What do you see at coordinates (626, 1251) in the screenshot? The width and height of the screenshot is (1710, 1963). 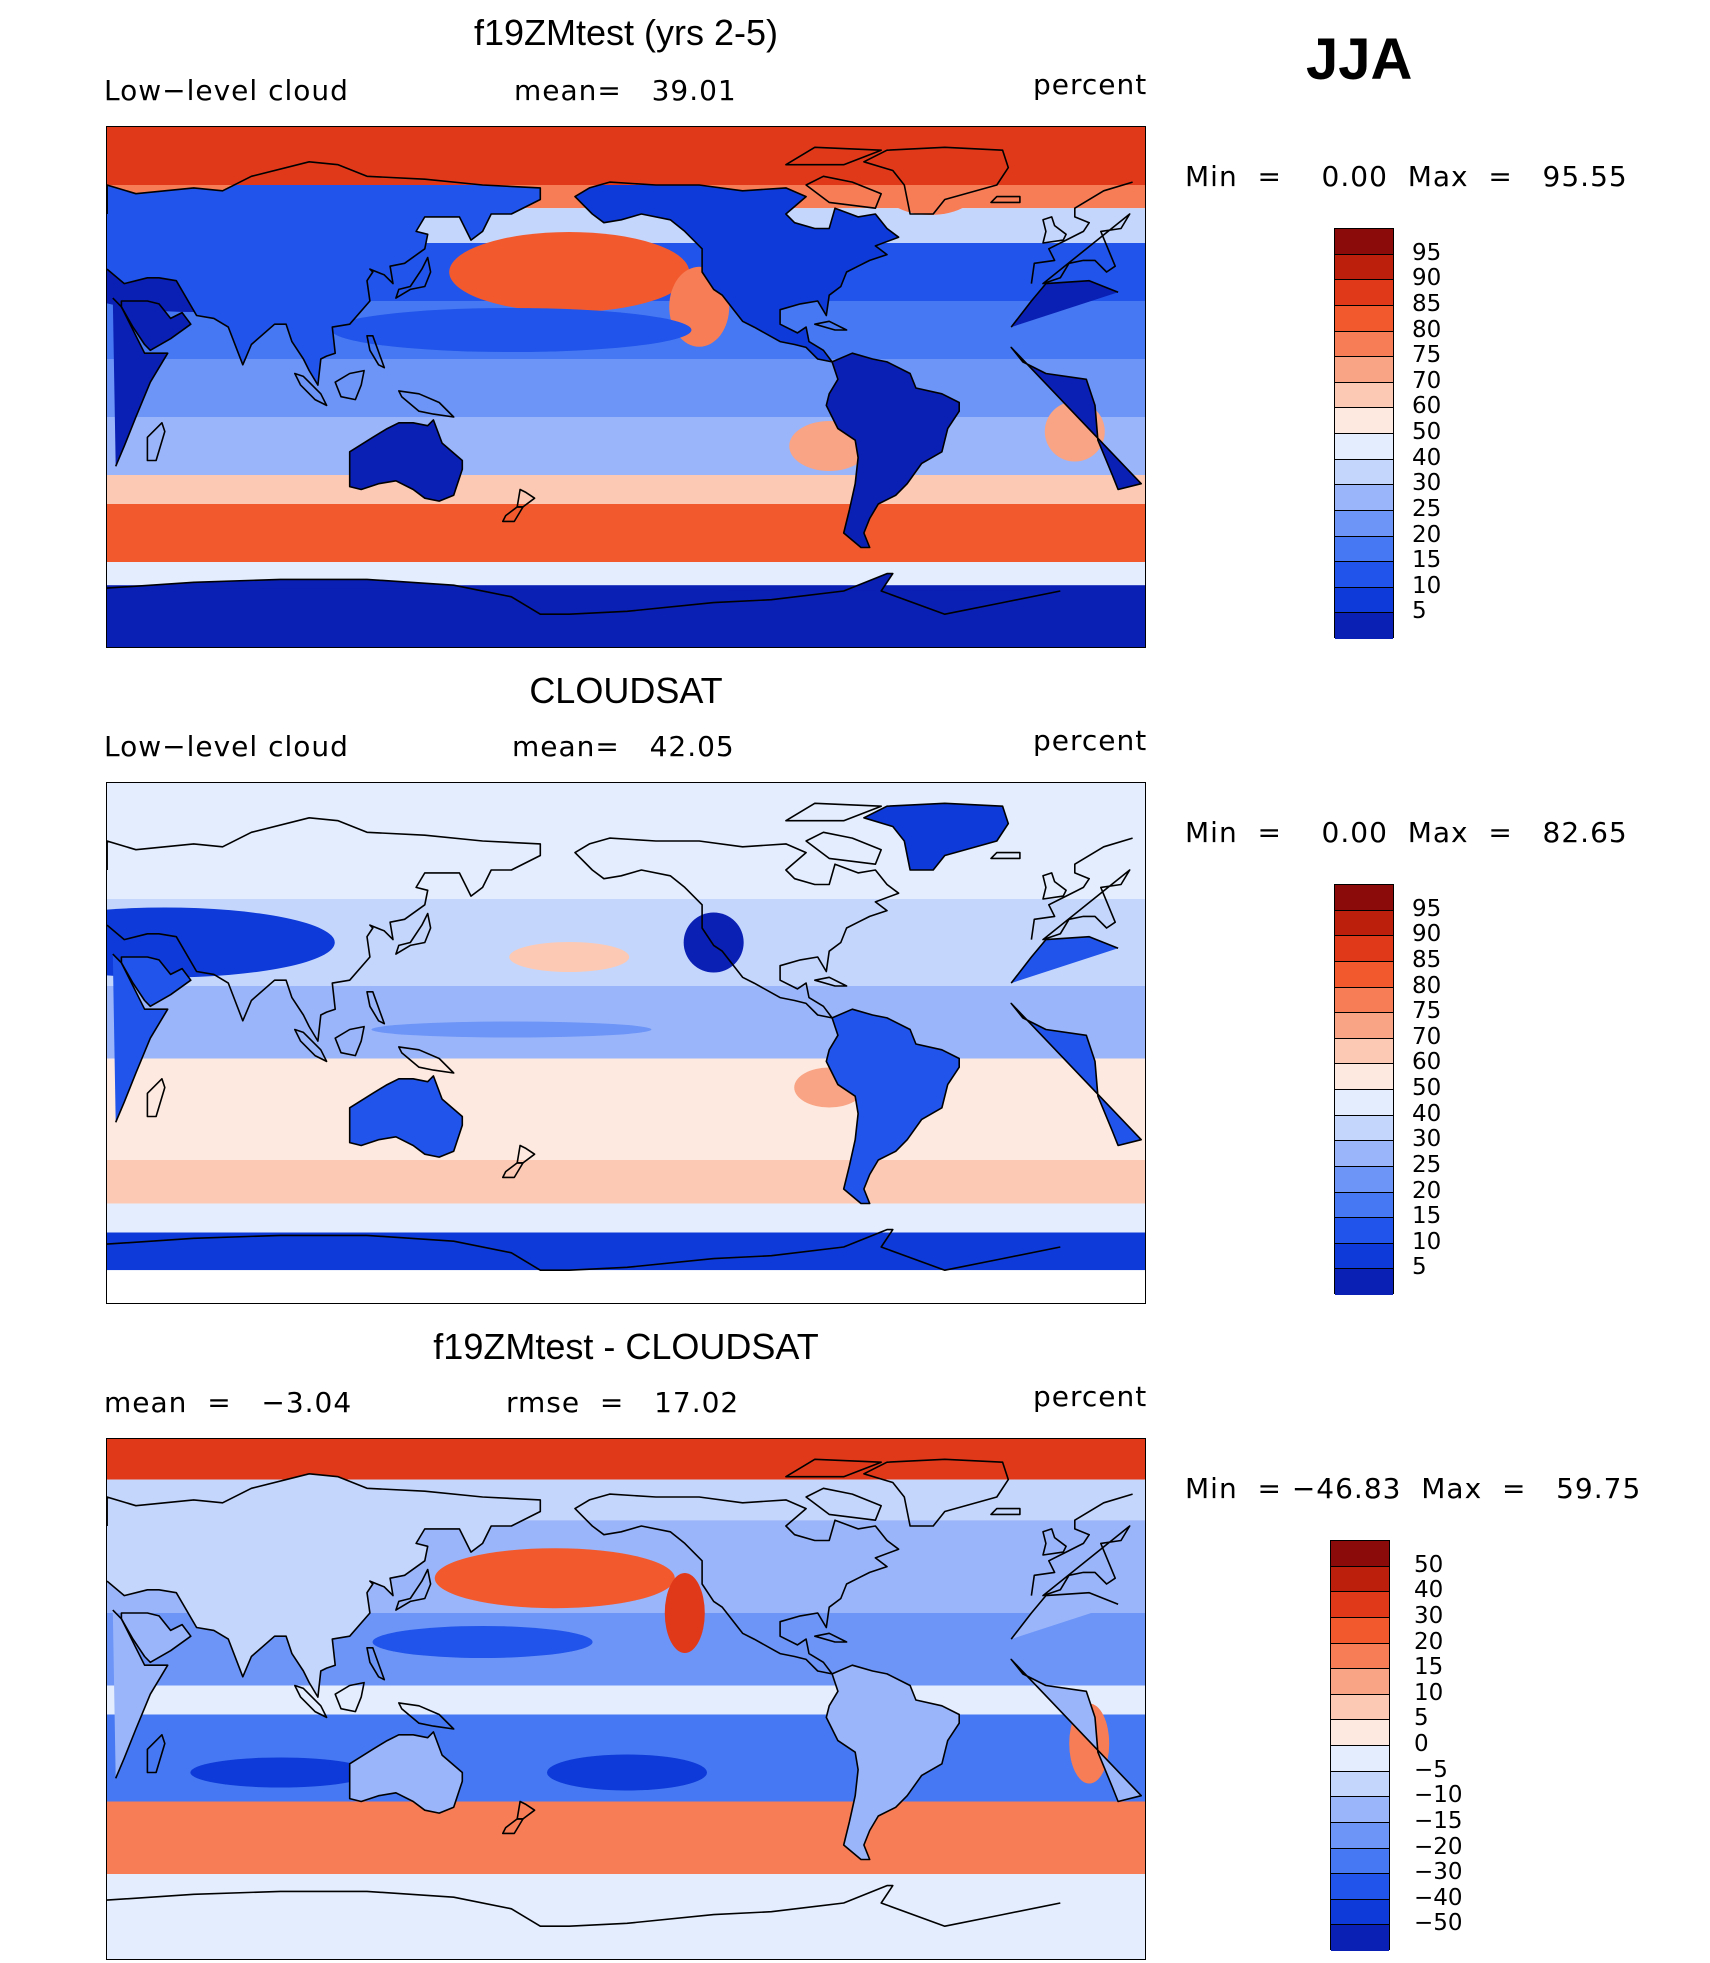 I see `antarctic-band` at bounding box center [626, 1251].